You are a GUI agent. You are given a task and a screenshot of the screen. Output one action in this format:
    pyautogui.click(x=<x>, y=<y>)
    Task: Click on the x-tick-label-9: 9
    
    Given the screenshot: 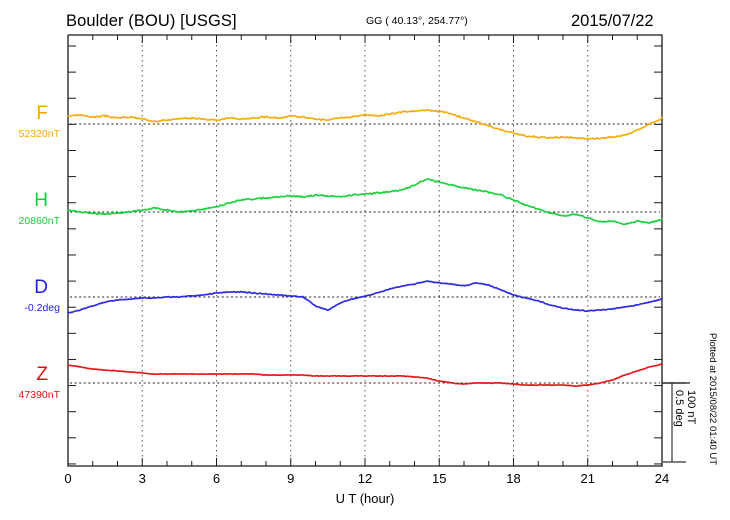 What is the action you would take?
    pyautogui.click(x=291, y=478)
    